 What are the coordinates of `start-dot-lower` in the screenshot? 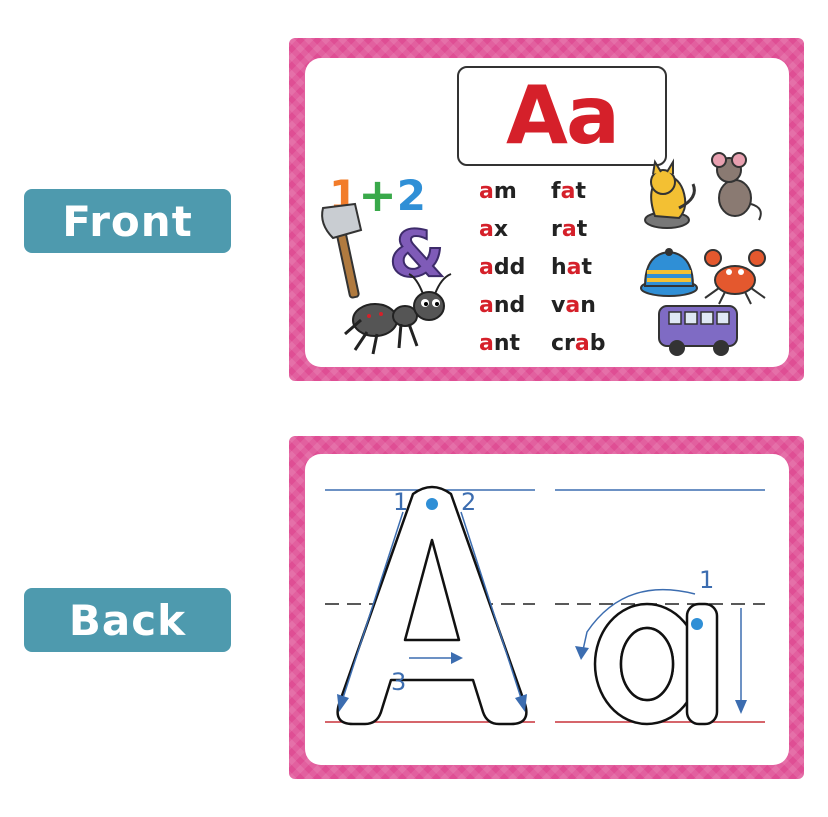 It's located at (697, 624).